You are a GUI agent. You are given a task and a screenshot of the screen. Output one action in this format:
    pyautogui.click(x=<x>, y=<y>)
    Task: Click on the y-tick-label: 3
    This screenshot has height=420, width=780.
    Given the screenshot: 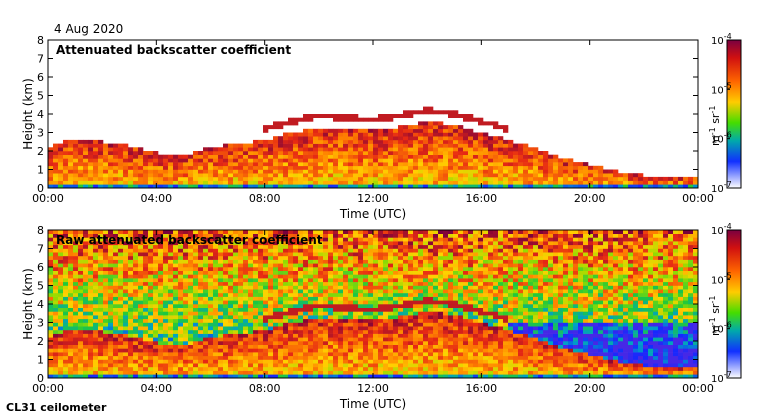 What is the action you would take?
    pyautogui.click(x=40, y=133)
    